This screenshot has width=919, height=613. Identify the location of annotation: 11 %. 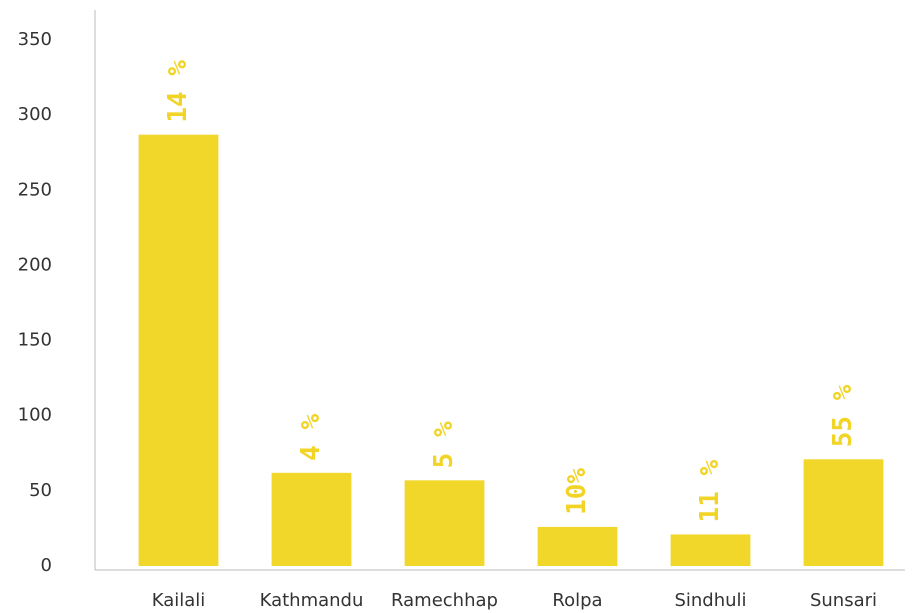
(710, 490).